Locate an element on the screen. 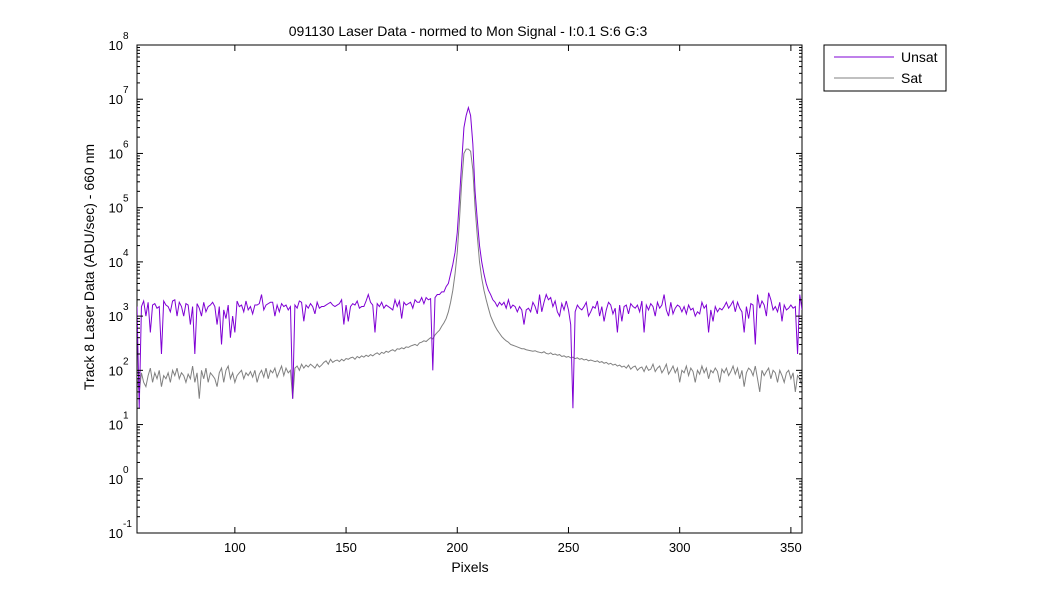 The width and height of the screenshot is (1050, 600). y-axis-label: Track 8 Laser Data (ADU/sec) - 660 nm is located at coordinates (89, 267).